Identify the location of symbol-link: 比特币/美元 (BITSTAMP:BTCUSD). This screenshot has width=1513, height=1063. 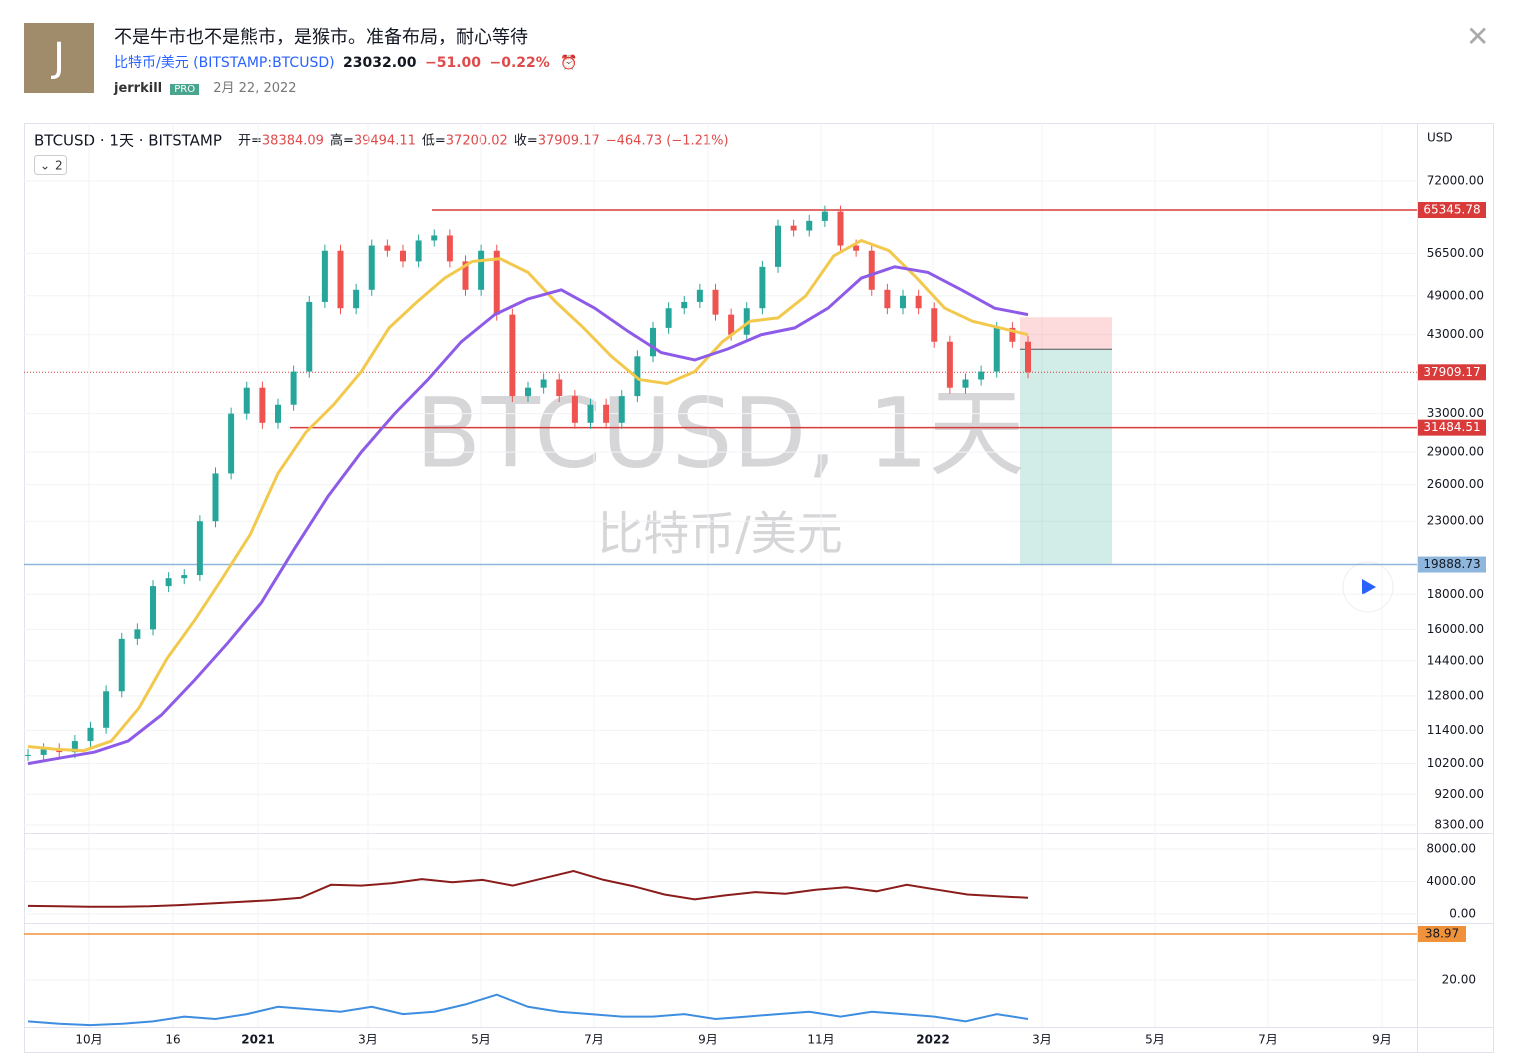
(224, 63).